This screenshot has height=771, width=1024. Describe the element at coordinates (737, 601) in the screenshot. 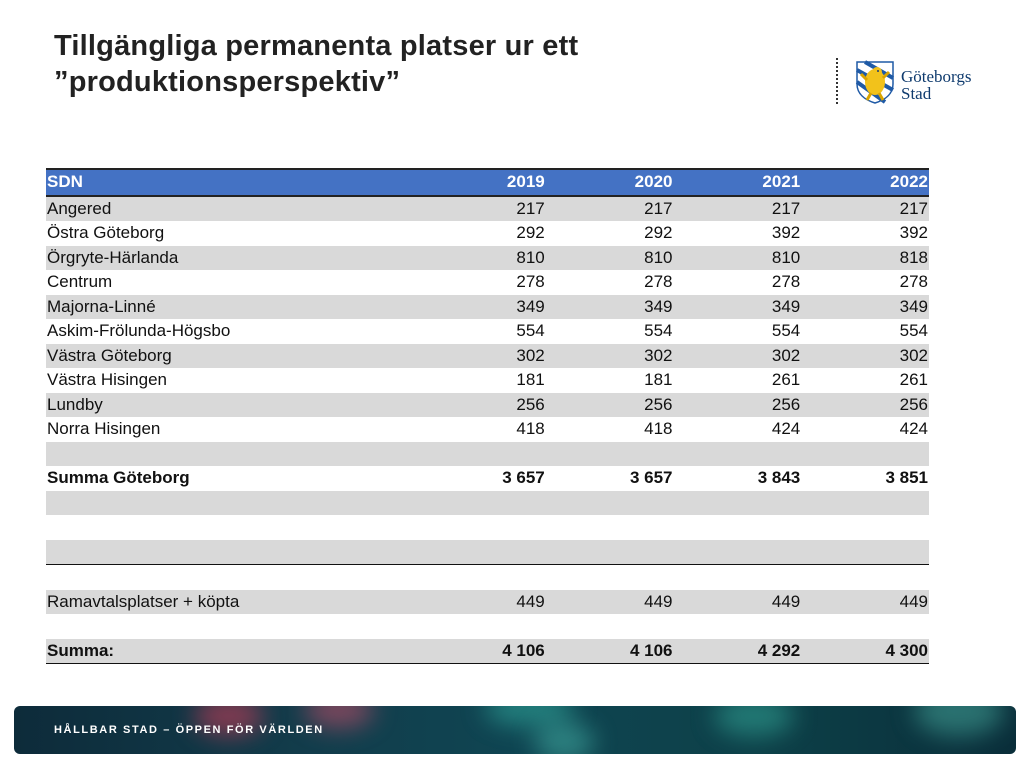

I see `cell-2021: 449` at that location.